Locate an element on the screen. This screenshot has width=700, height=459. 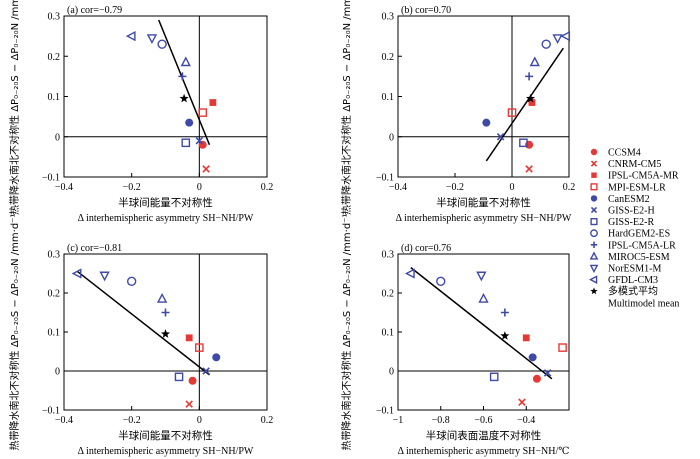
x-tick-label: −1 is located at coordinates (398, 420).